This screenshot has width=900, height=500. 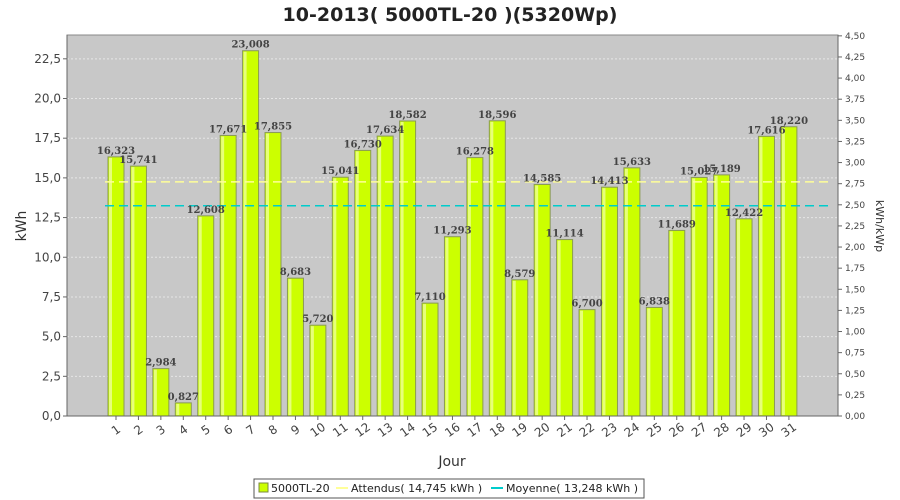 What do you see at coordinates (721, 430) in the screenshot?
I see `x-tick-label: 28` at bounding box center [721, 430].